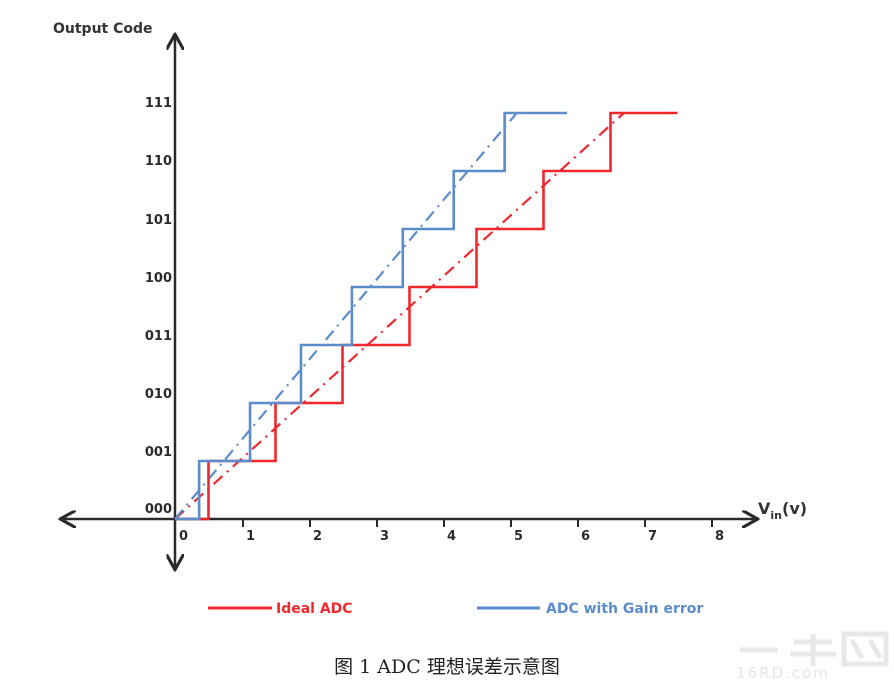 This screenshot has height=688, width=894. What do you see at coordinates (103, 29) in the screenshot?
I see `y-axis-title: Output Code` at bounding box center [103, 29].